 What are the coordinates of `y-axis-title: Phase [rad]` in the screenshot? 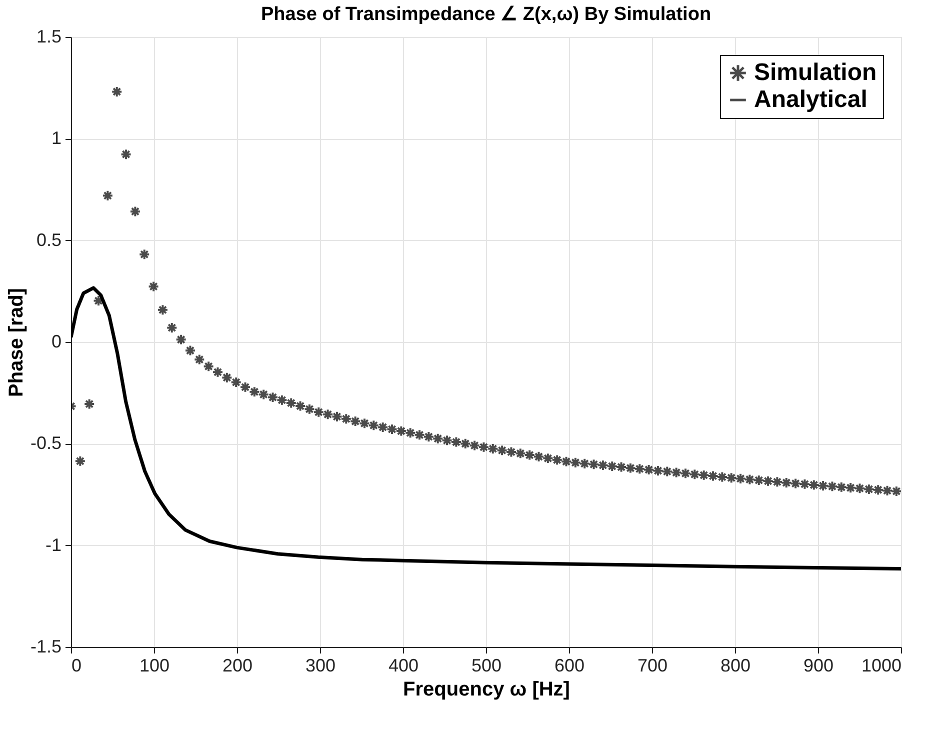 It's located at (16, 342).